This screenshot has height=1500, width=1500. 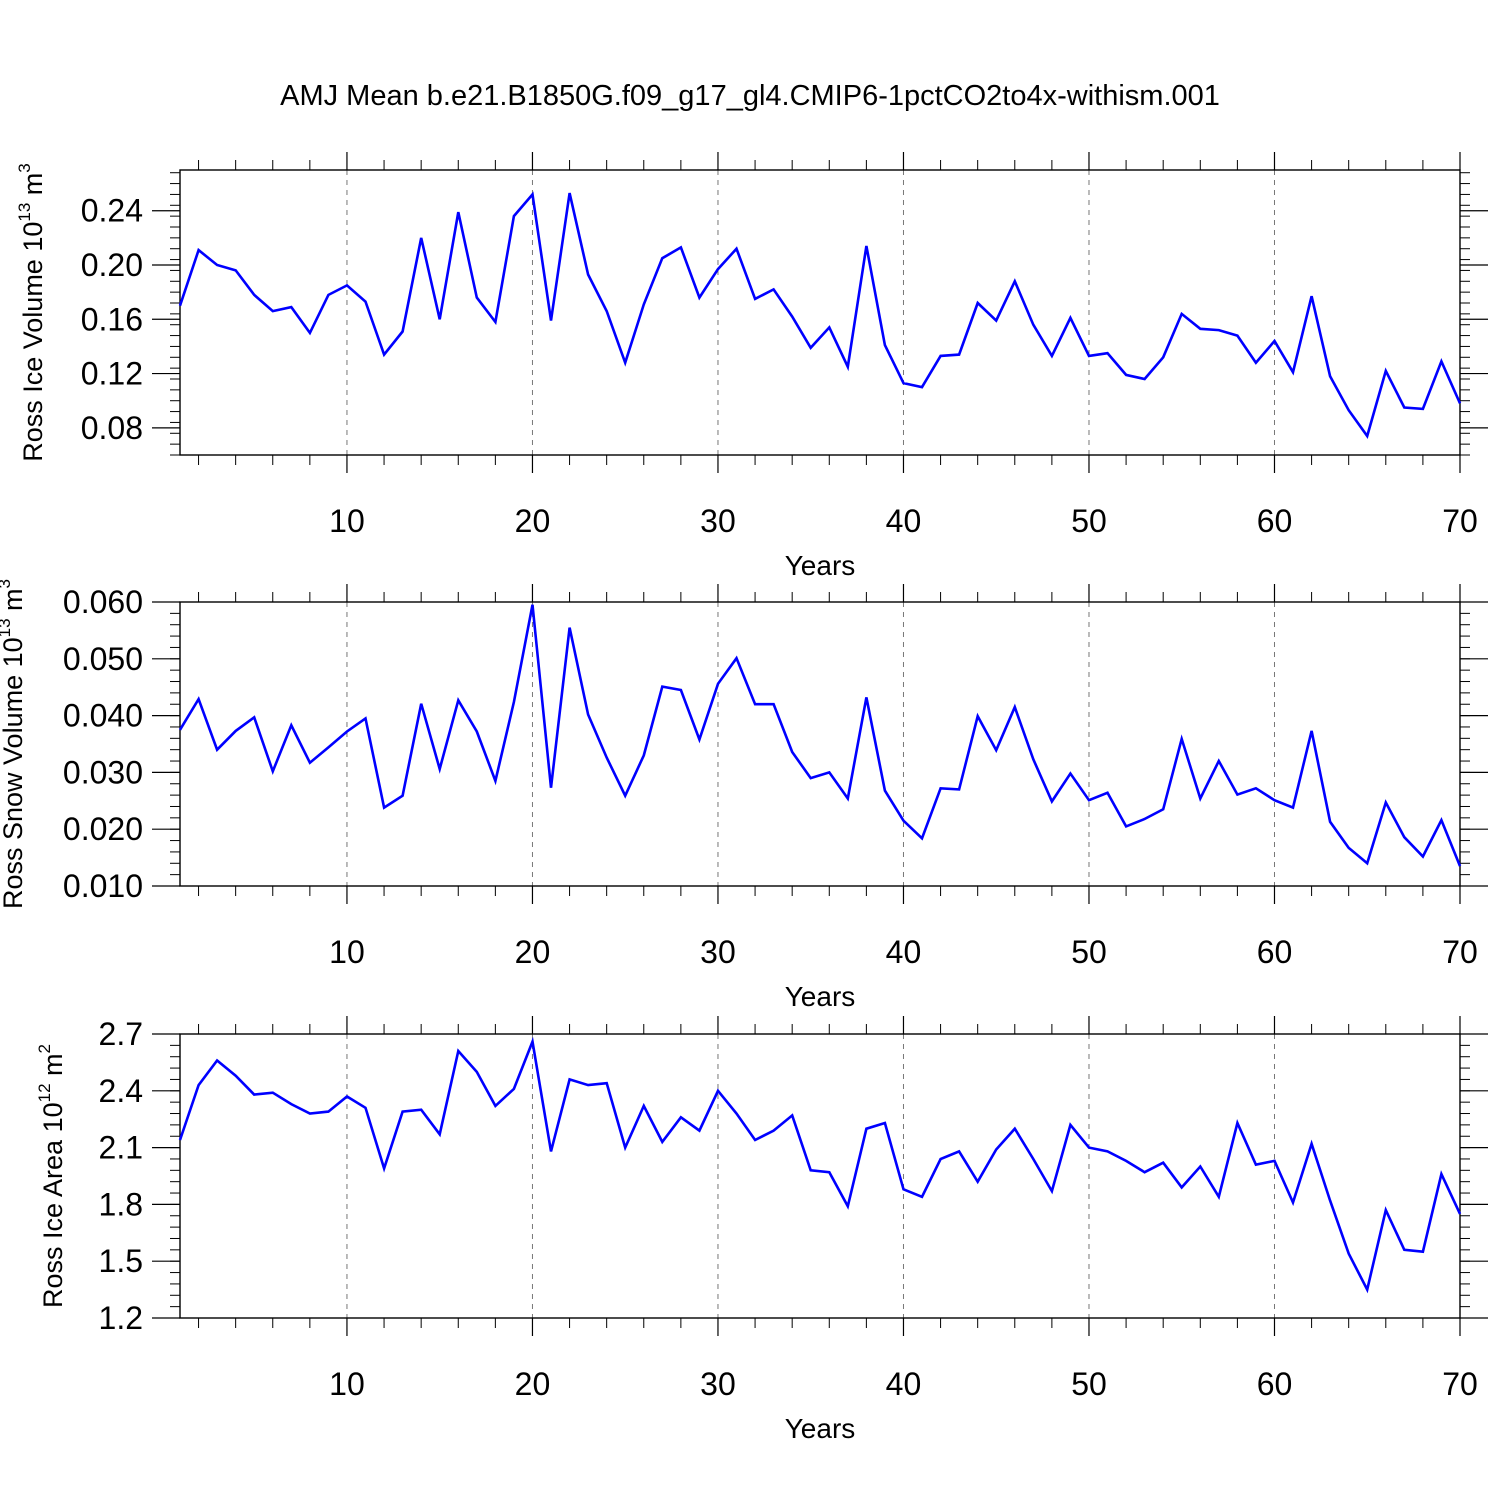 I want to click on y-tick-label: 1.2, so click(x=121, y=1318).